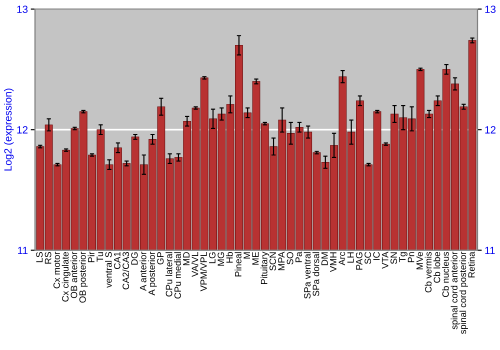 This screenshot has height=350, width=500. What do you see at coordinates (194, 264) in the screenshot?
I see `x-tick-label: VA/VL` at bounding box center [194, 264].